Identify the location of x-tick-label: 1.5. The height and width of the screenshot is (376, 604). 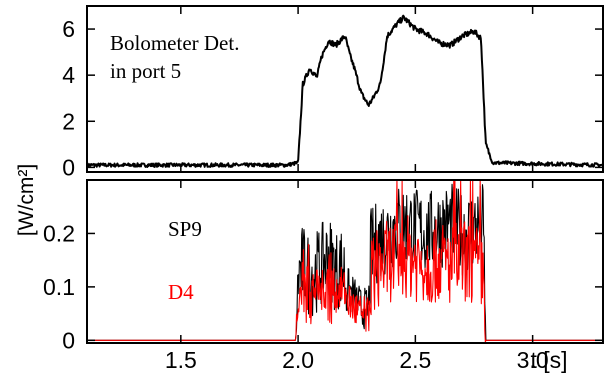
(181, 360).